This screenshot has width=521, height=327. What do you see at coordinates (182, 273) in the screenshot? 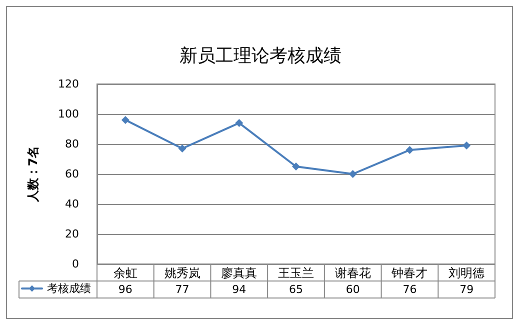
I see `x-tick-label: 姚秀岚` at bounding box center [182, 273].